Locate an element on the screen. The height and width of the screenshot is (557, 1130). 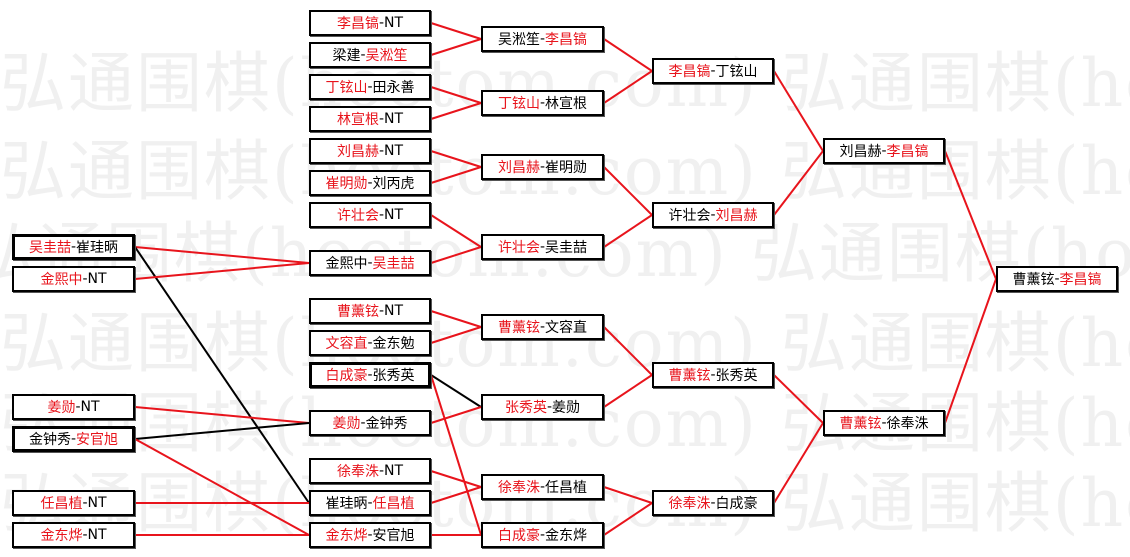
match-box: 徐奉洙 - 任昌植 is located at coordinates (542, 487).